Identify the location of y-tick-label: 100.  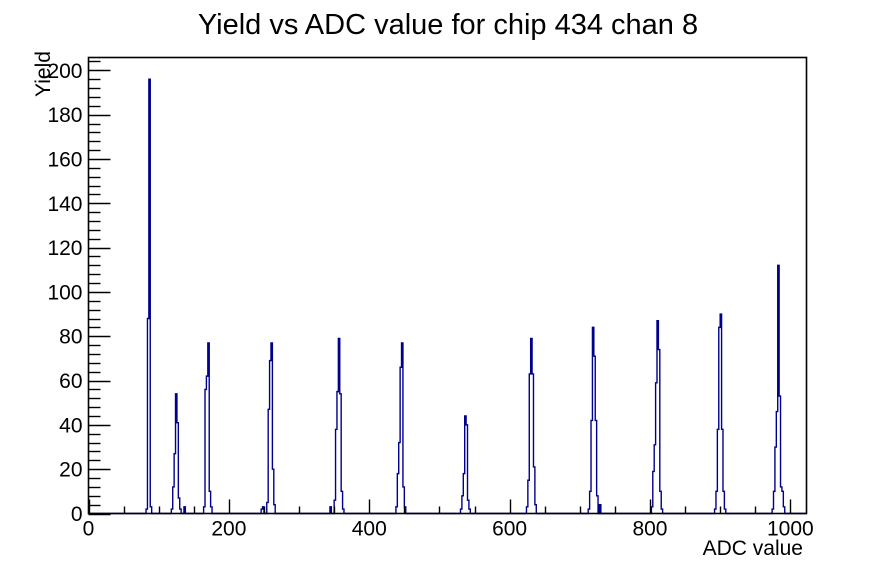
(64, 292).